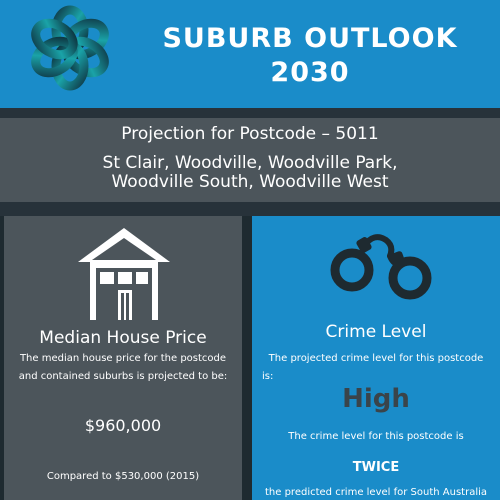  What do you see at coordinates (123, 425) in the screenshot?
I see `median-price-value: $960,000` at bounding box center [123, 425].